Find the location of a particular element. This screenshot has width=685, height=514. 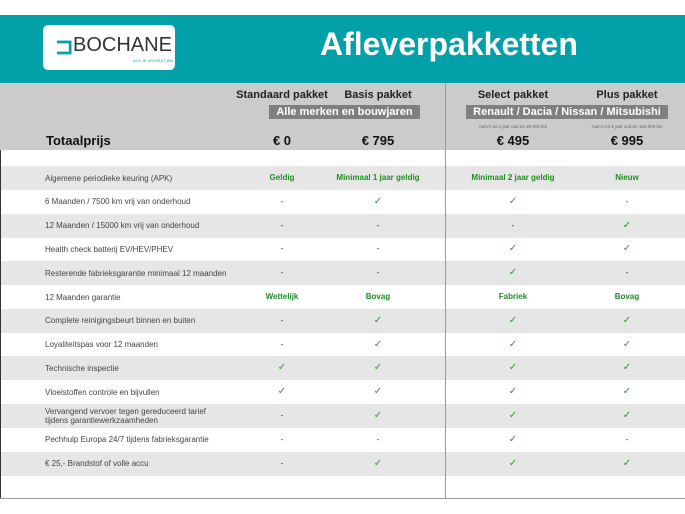

logo-tagline: ALS JE VOORUIT WIL is located at coordinates (153, 60).